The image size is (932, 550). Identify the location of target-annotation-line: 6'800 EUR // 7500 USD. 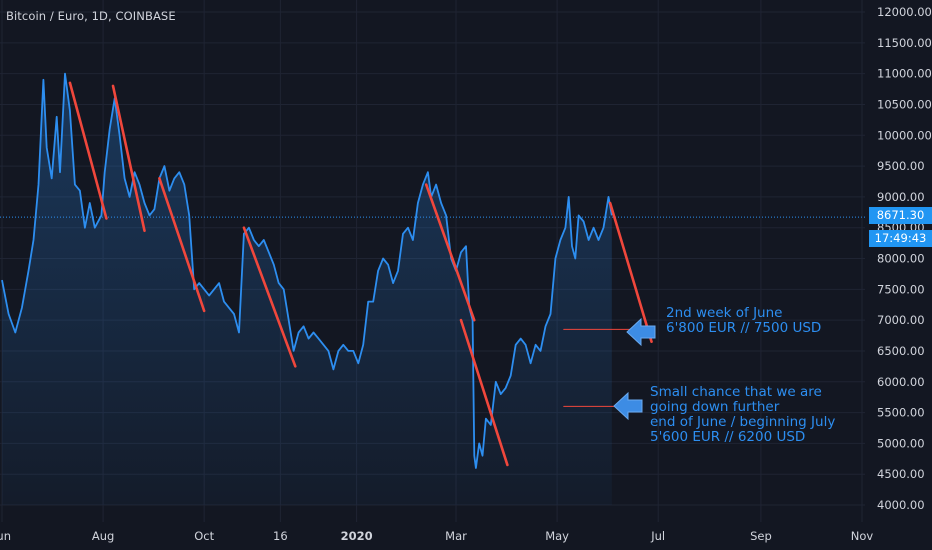
(744, 328).